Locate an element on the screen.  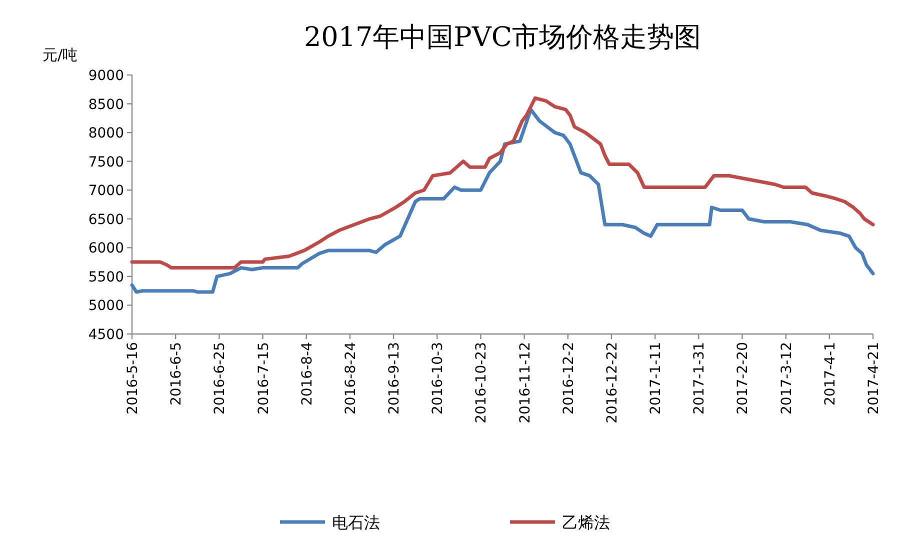
y-tick-label: 8500 is located at coordinates (106, 104).